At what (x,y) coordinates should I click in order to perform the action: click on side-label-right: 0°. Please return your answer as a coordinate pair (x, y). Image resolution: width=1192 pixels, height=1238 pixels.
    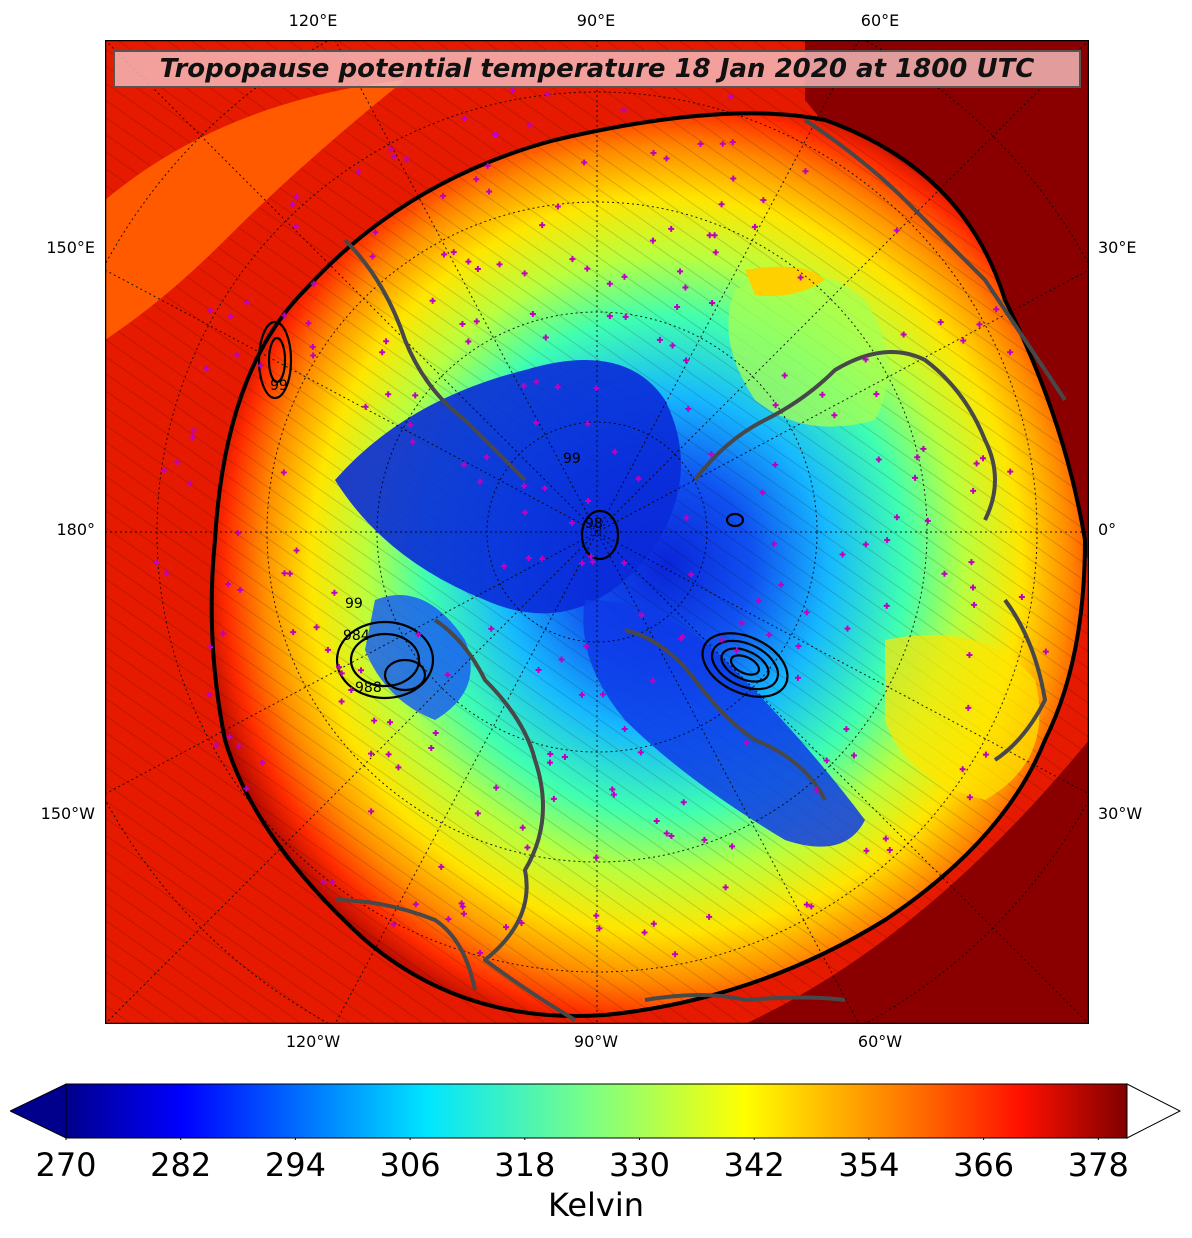
    Looking at the image, I should click on (1107, 529).